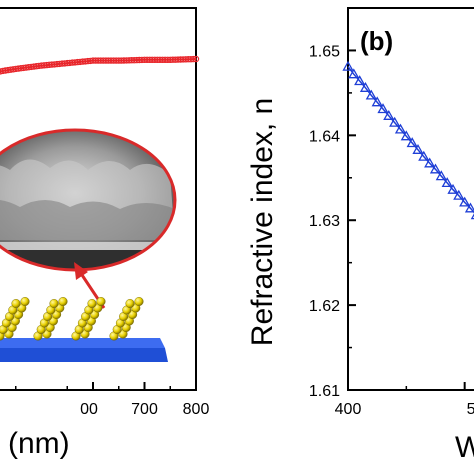 This screenshot has width=474, height=474. What do you see at coordinates (376, 41) in the screenshot?
I see `panel-b-label: (b)` at bounding box center [376, 41].